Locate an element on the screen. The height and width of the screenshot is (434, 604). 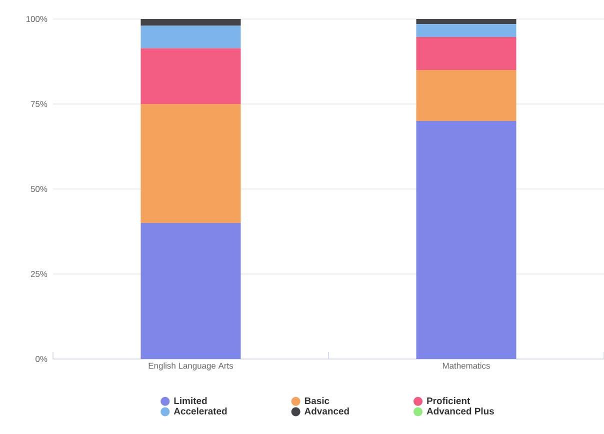
y-tick-label: 0% is located at coordinates (42, 359).